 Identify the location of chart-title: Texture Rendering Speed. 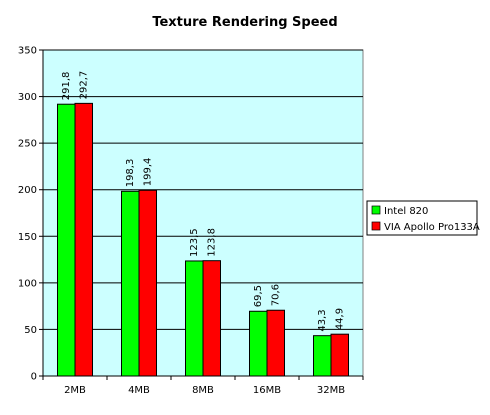
(244, 22).